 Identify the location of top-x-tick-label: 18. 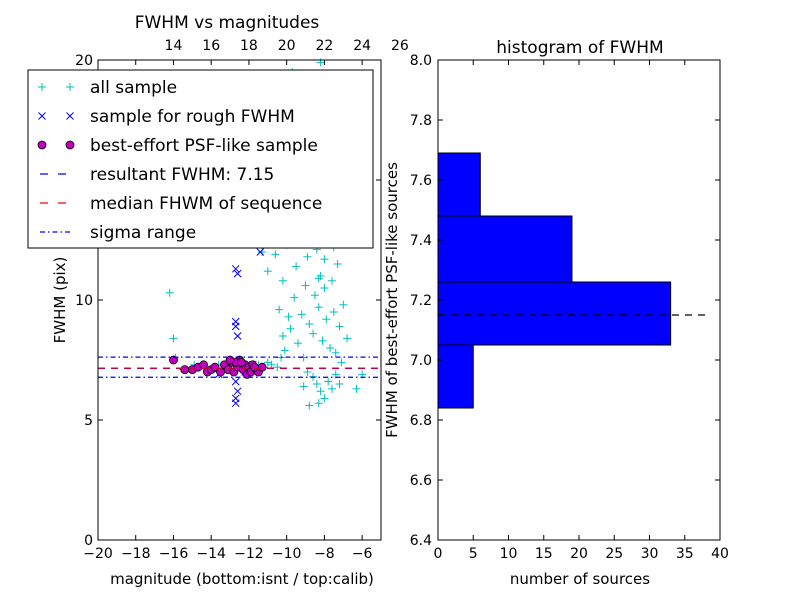
(249, 46).